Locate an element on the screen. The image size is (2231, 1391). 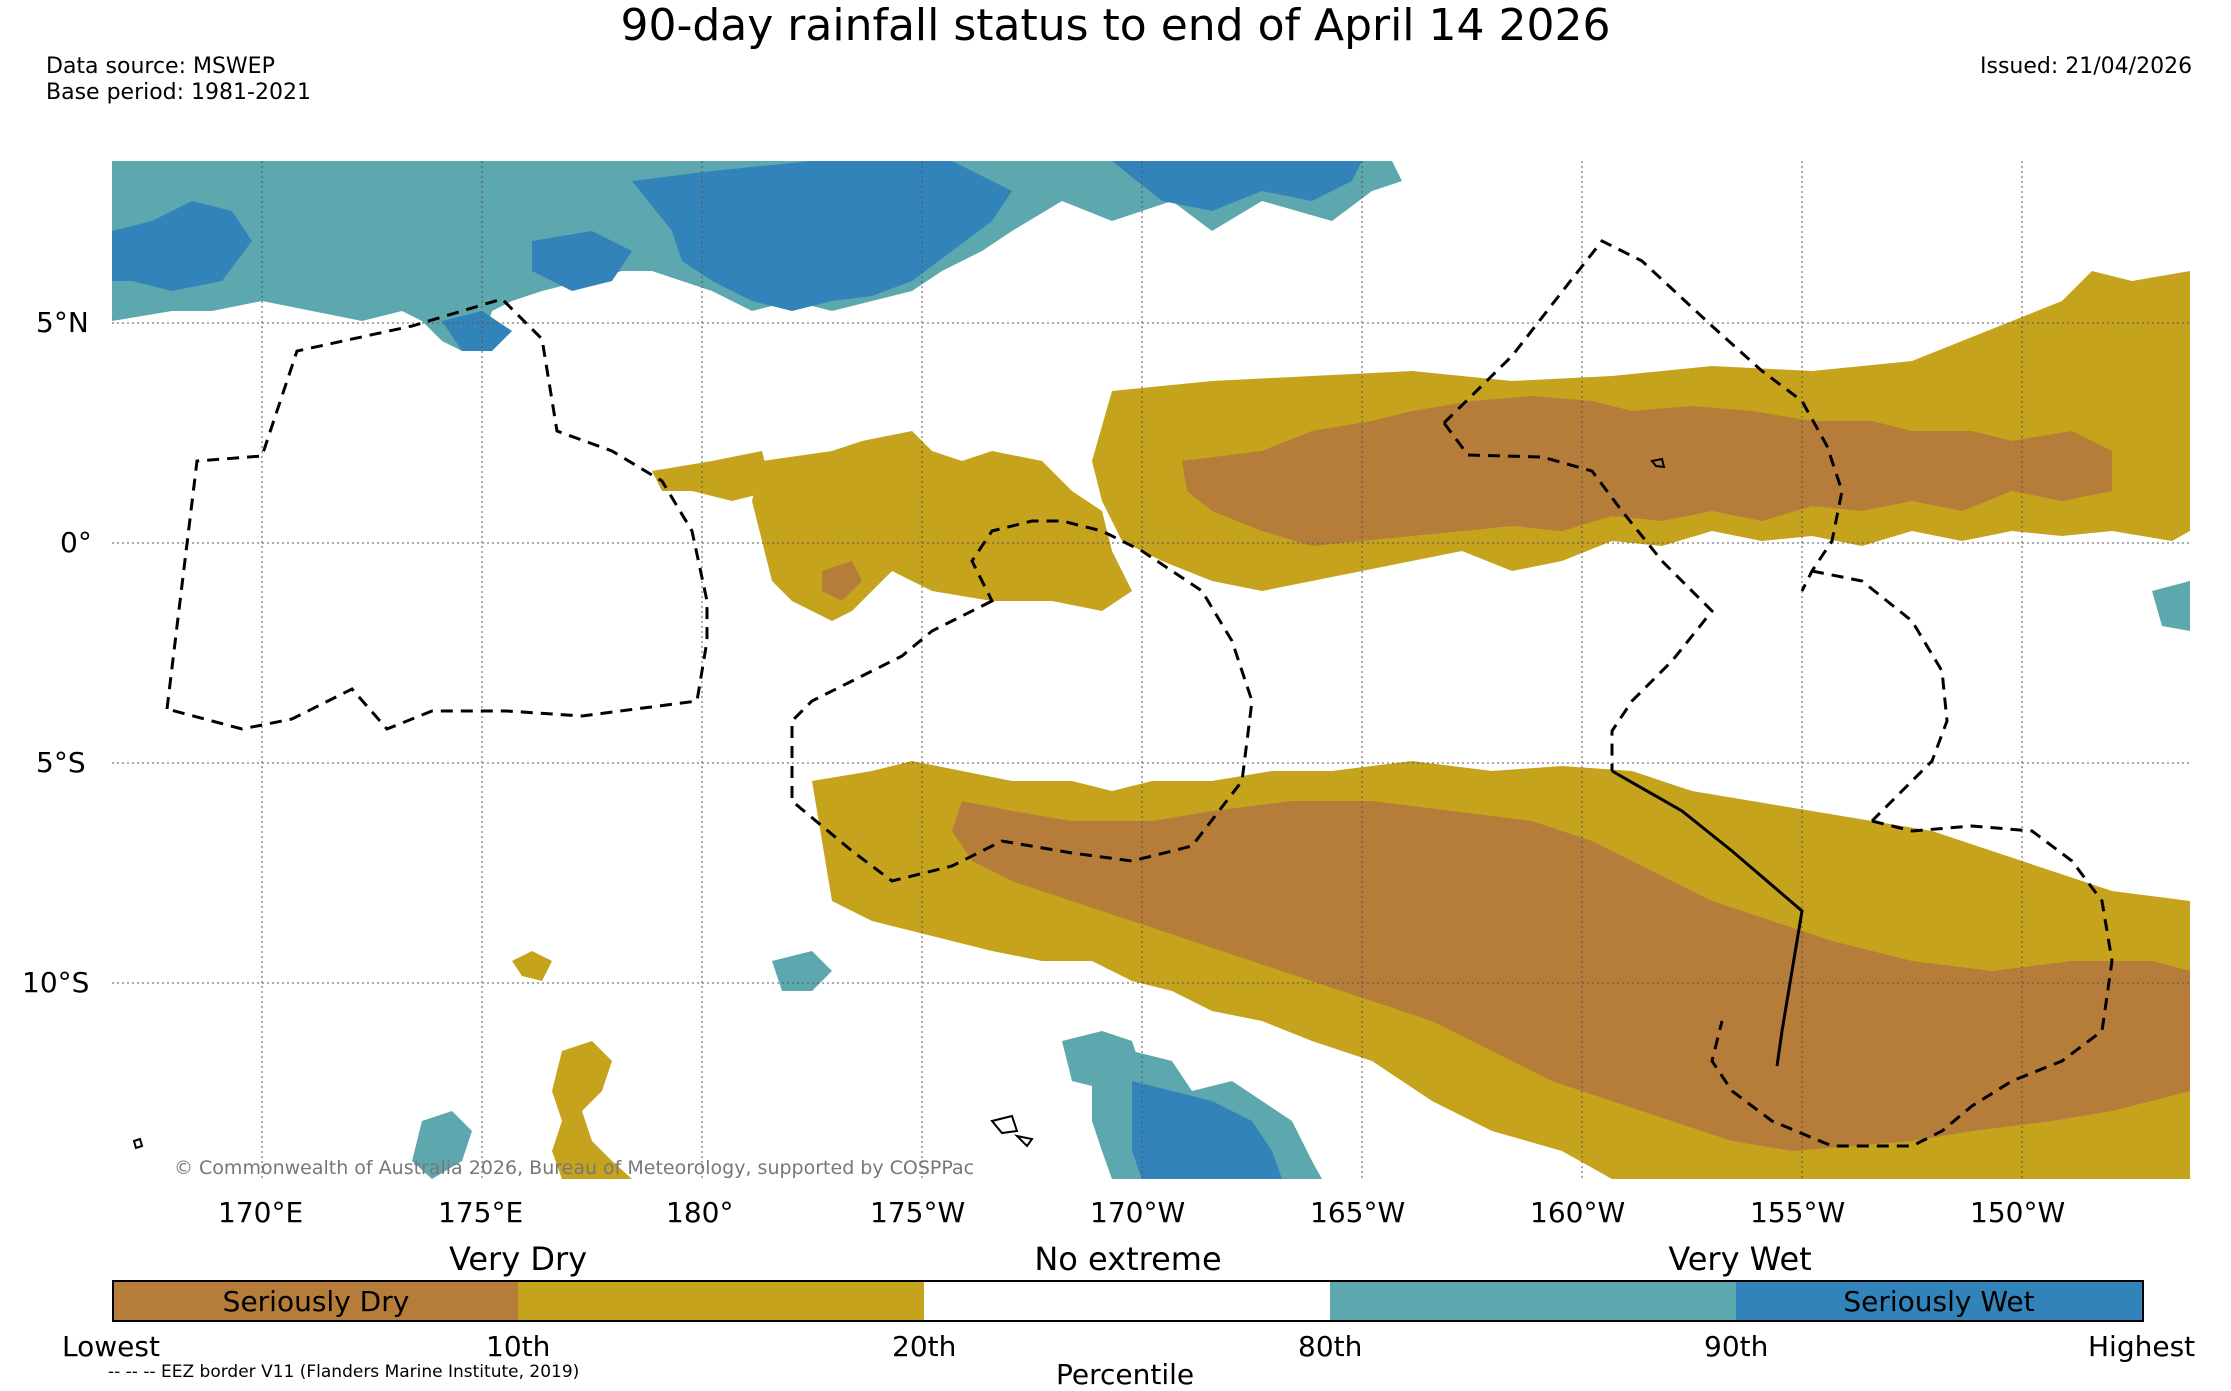
percentile-80th: 80th is located at coordinates (1330, 1346).